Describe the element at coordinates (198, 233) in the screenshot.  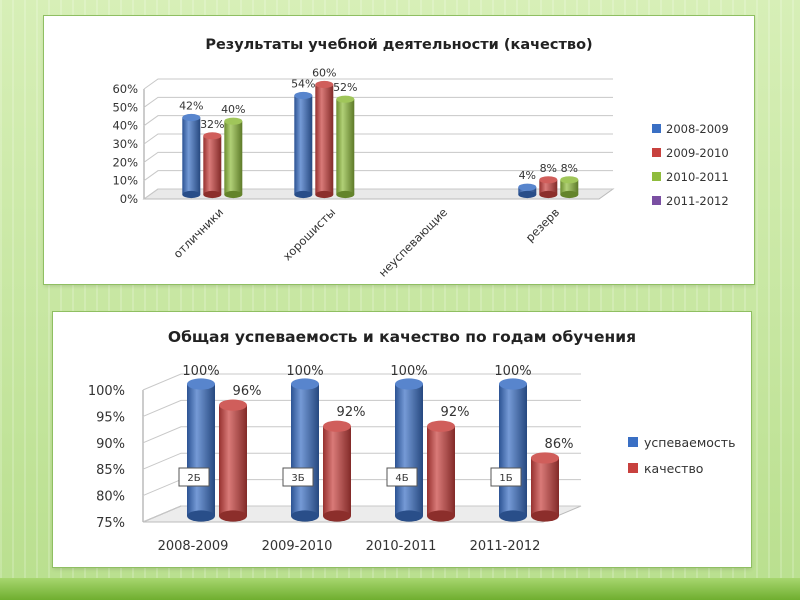
I see `x-tick-label: отличники` at that location.